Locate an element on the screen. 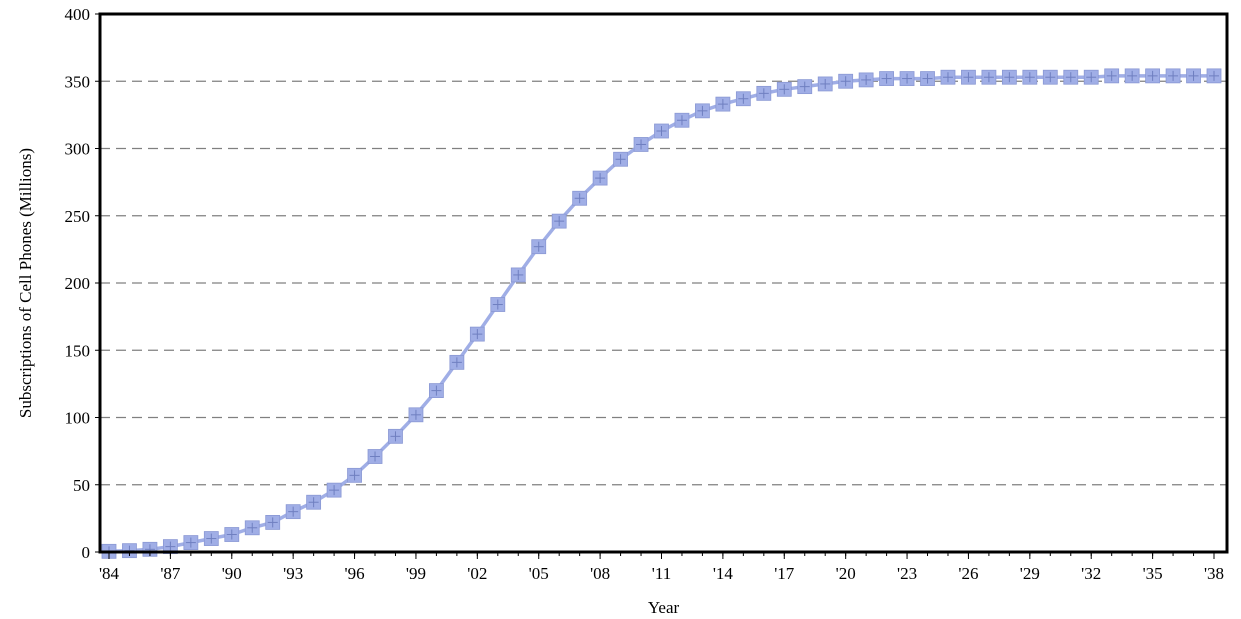 Image resolution: width=1241 pixels, height=619 pixels. x-tick-label: '84 is located at coordinates (109, 573).